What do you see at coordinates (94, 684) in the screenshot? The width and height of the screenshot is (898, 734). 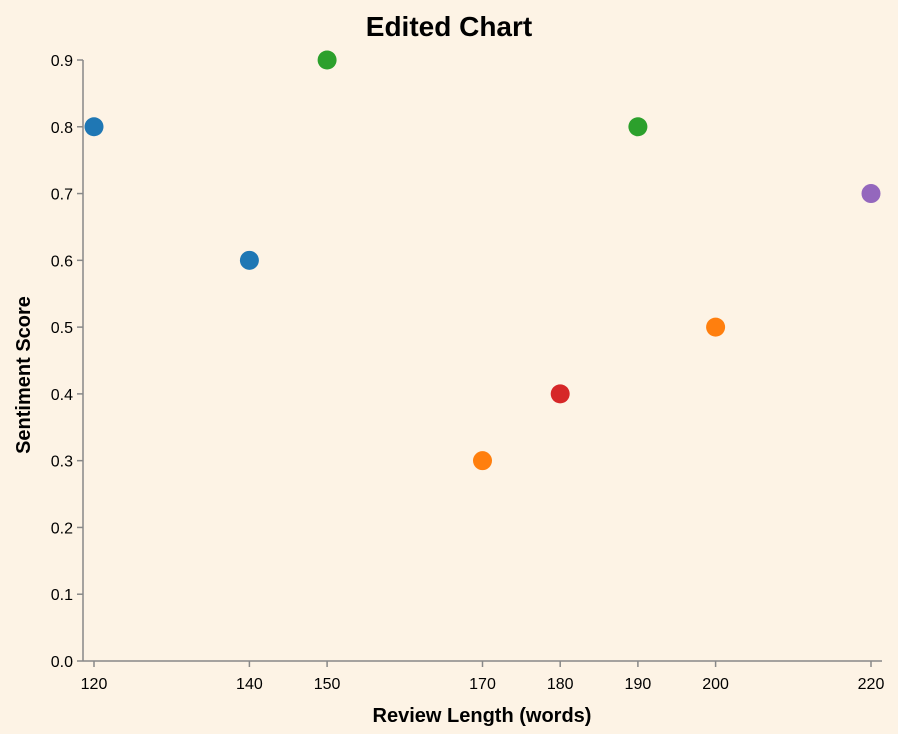 I see `x-tick-label: 120` at bounding box center [94, 684].